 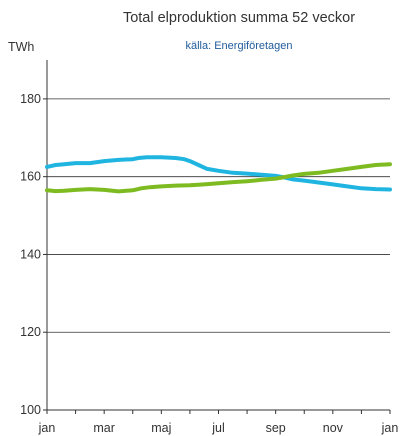 I want to click on y-tick-label: 180, so click(x=30, y=99).